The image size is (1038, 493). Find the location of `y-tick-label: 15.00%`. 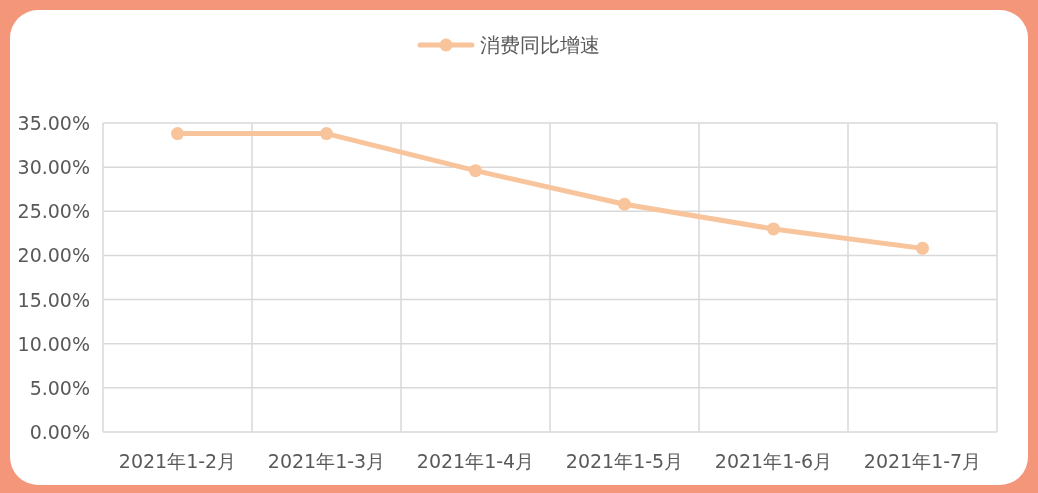

y-tick-label: 15.00% is located at coordinates (53, 299).